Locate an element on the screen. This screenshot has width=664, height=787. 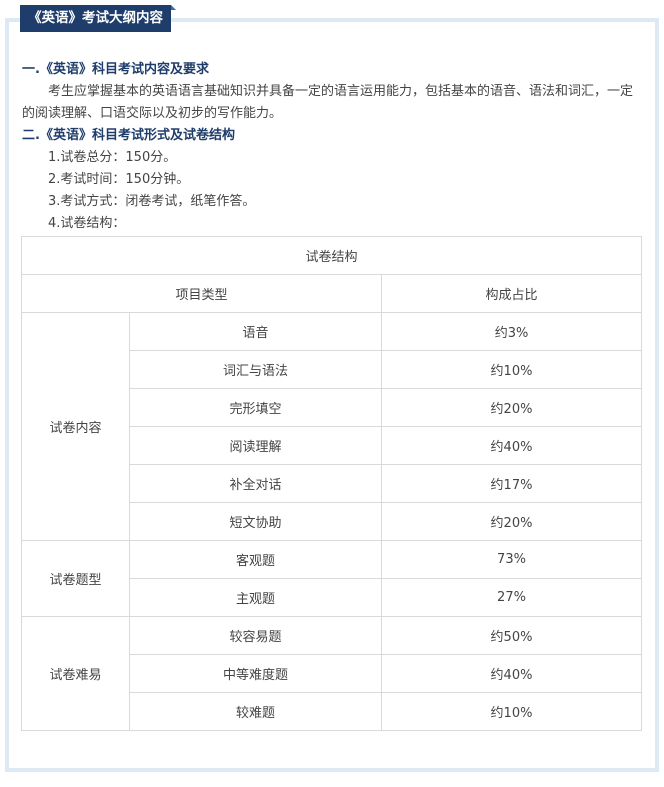
table-row: 中等难度题 约40% is located at coordinates (332, 673).